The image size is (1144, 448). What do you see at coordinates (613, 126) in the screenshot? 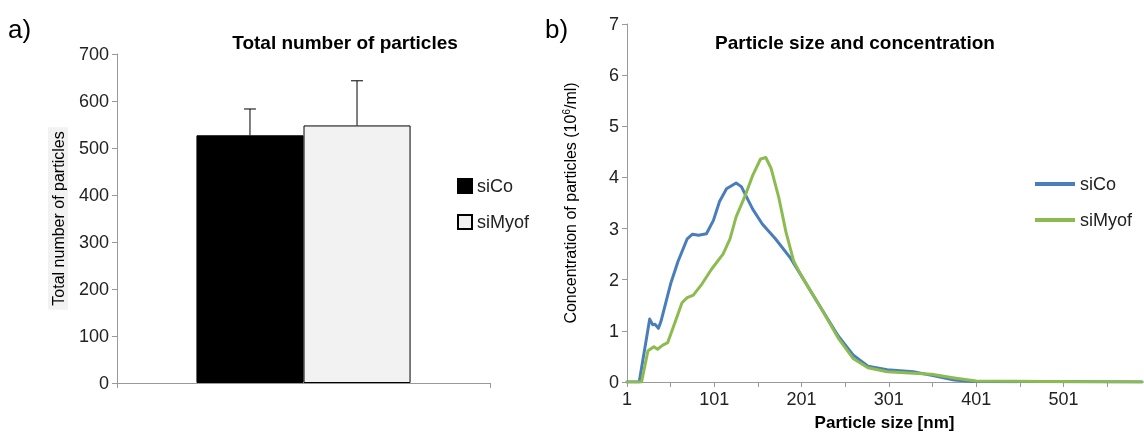
I see `y-tick-label: 5` at bounding box center [613, 126].